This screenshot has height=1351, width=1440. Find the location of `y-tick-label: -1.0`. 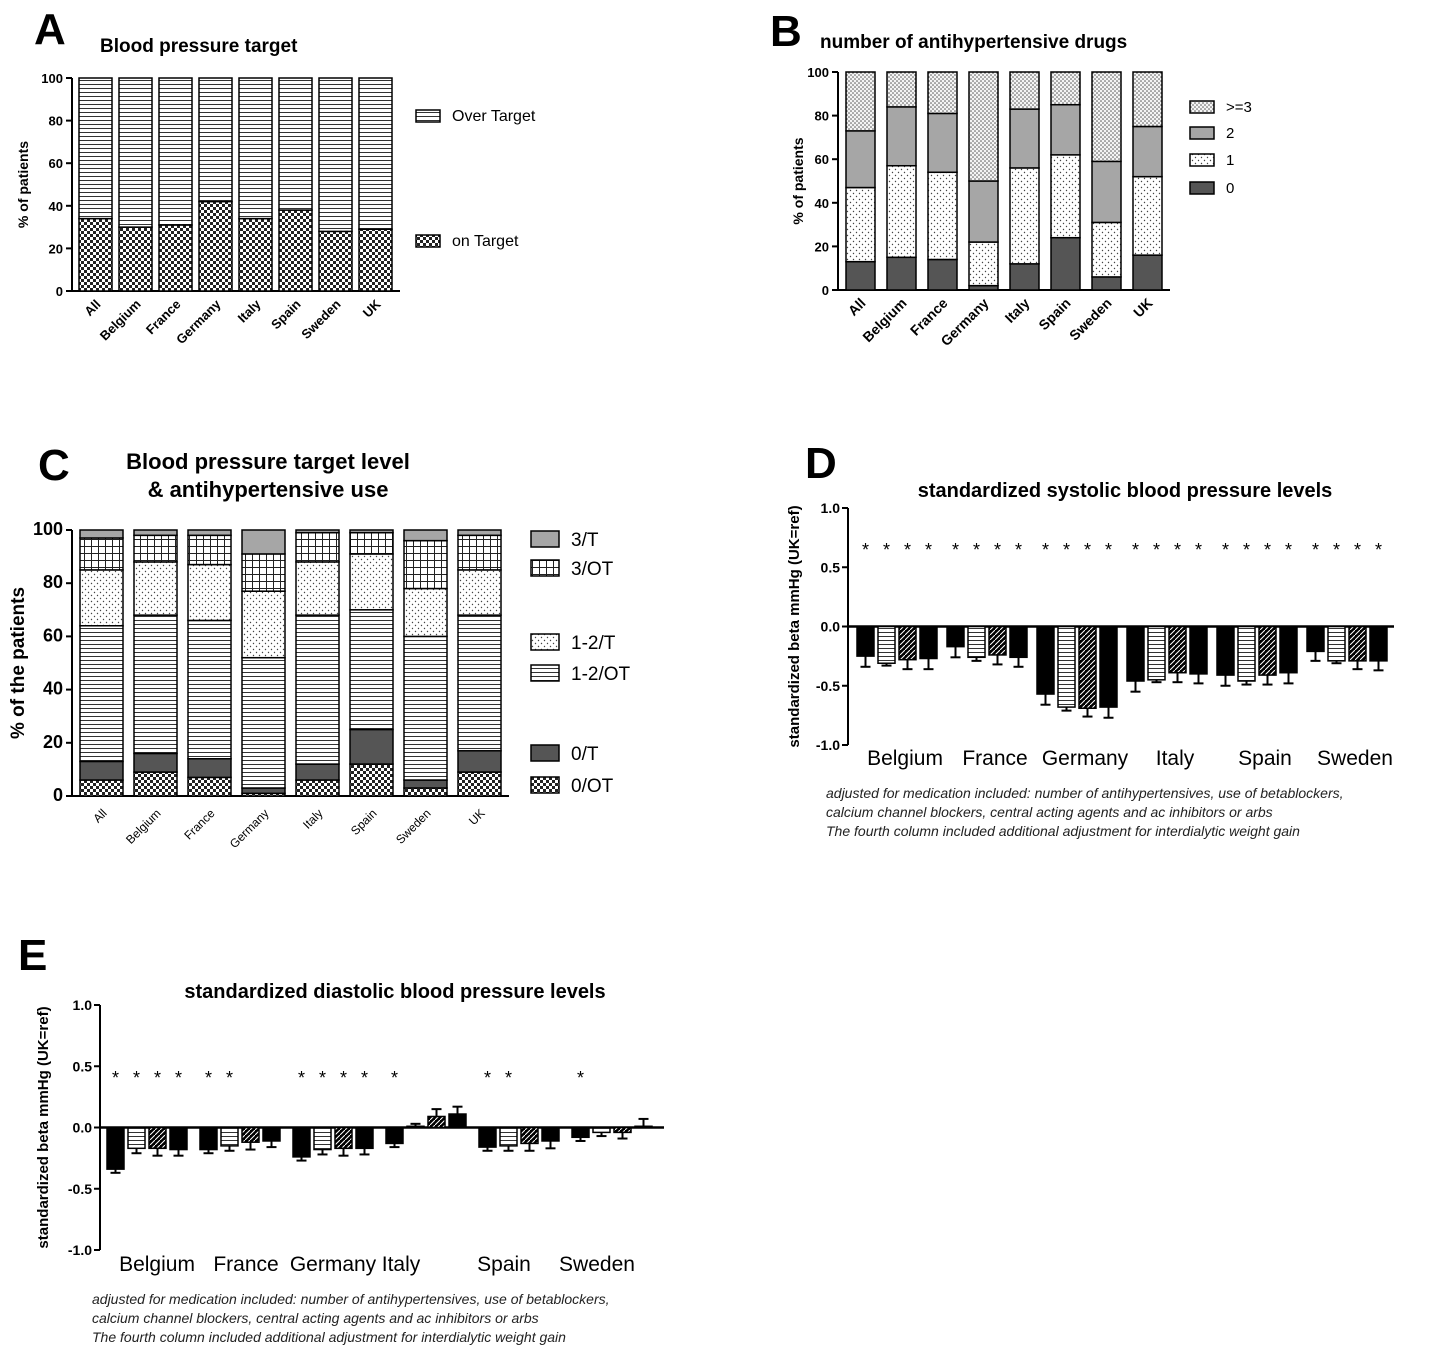

y-tick-label: -1.0 is located at coordinates (828, 745).